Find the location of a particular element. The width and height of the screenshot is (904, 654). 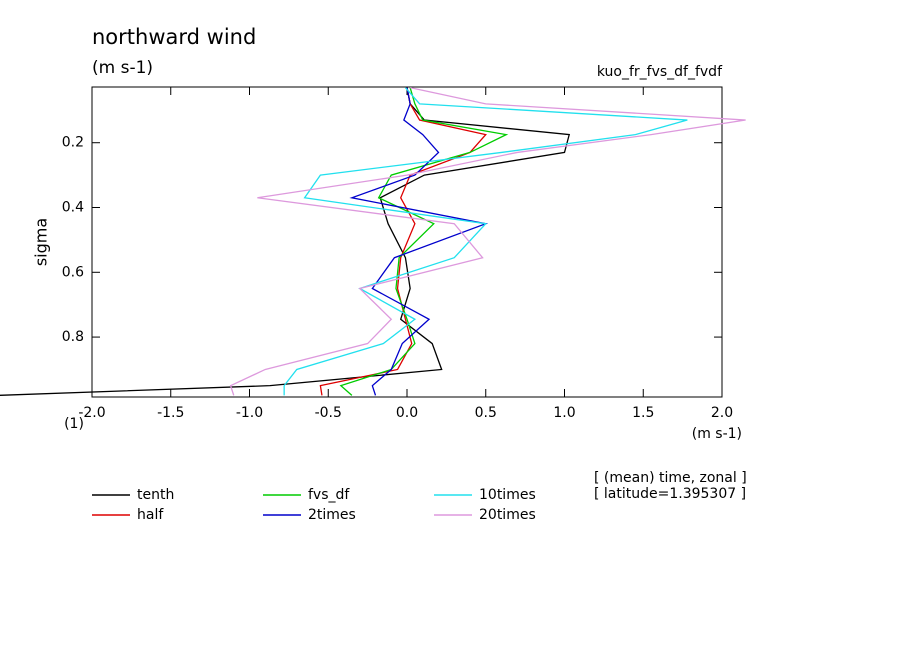

y-unit-label: (1) is located at coordinates (74, 424).